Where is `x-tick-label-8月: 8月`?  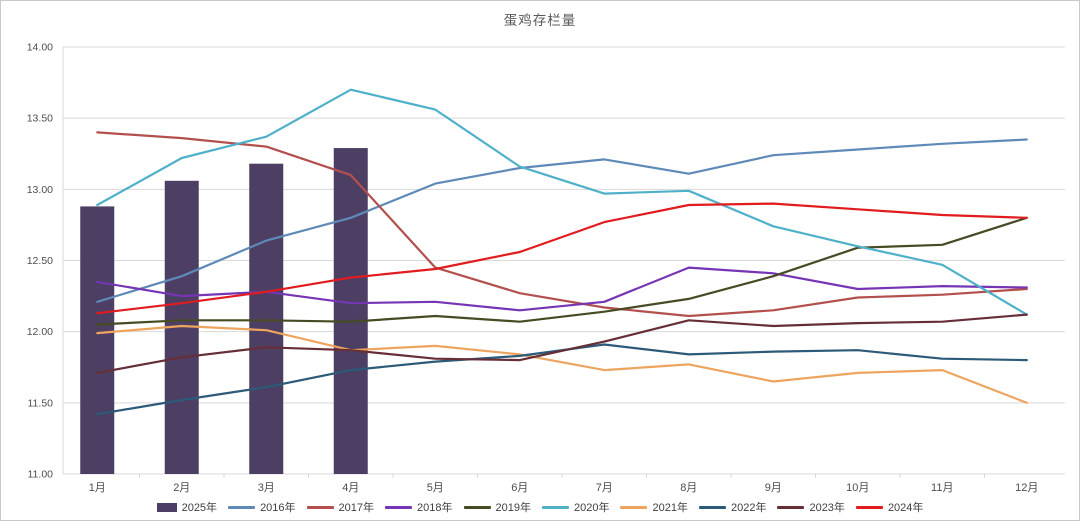 x-tick-label-8月: 8月 is located at coordinates (688, 488).